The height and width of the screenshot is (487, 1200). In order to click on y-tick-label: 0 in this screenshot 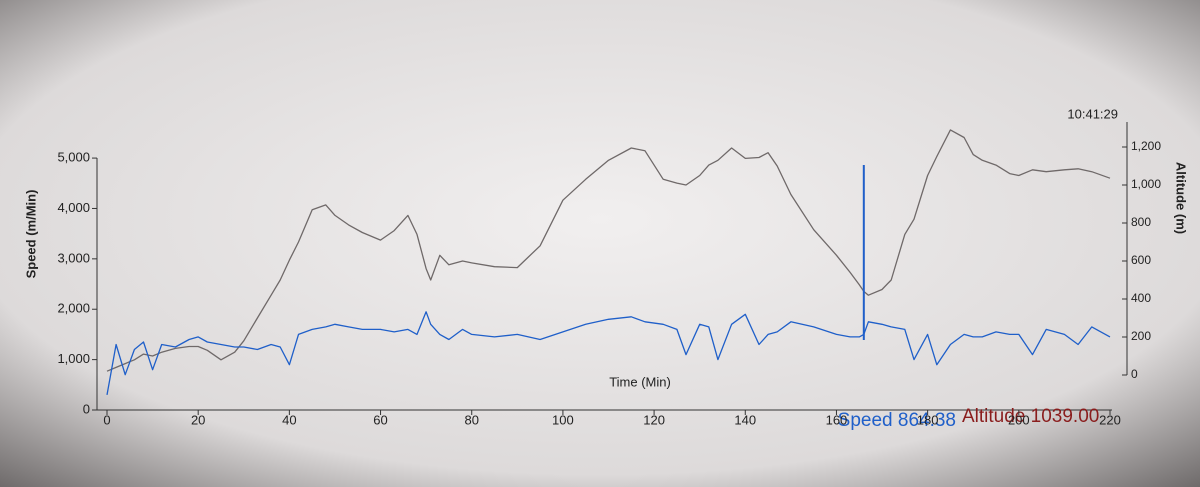, I will do `click(86, 408)`.